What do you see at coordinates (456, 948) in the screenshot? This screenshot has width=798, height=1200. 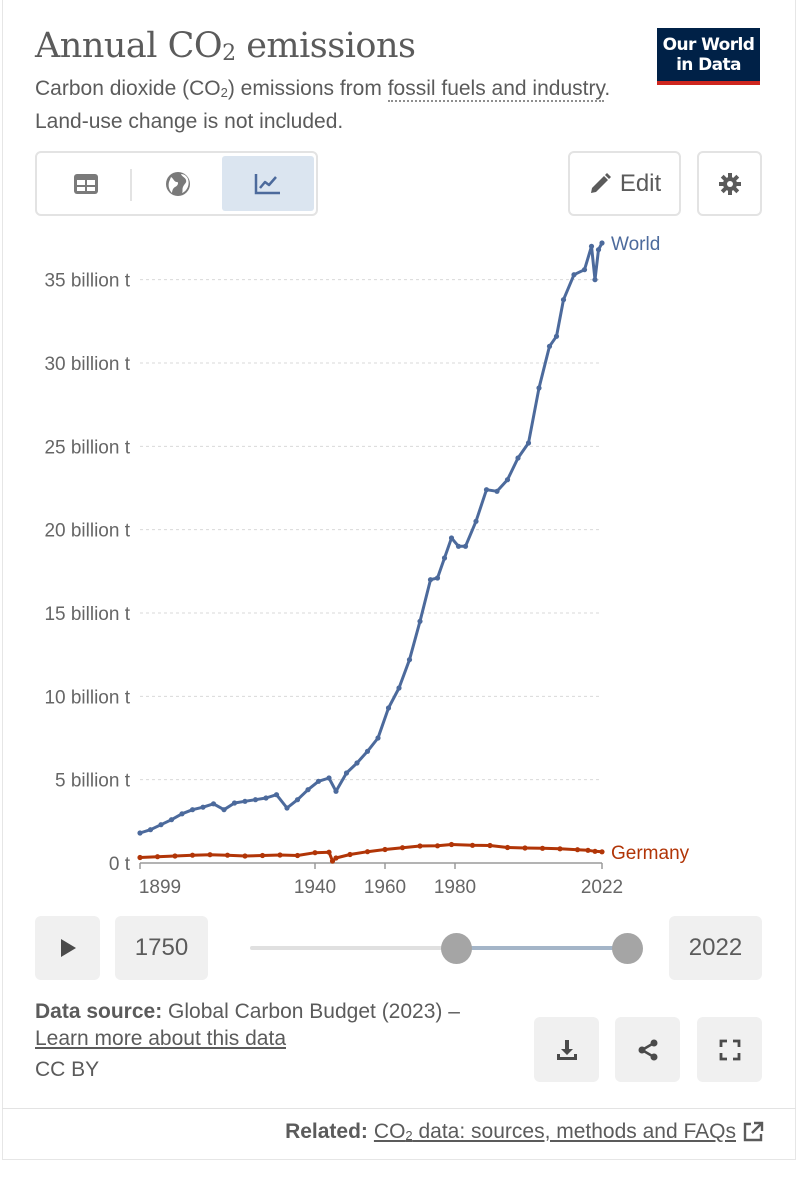 I see `timeline-start-handle` at bounding box center [456, 948].